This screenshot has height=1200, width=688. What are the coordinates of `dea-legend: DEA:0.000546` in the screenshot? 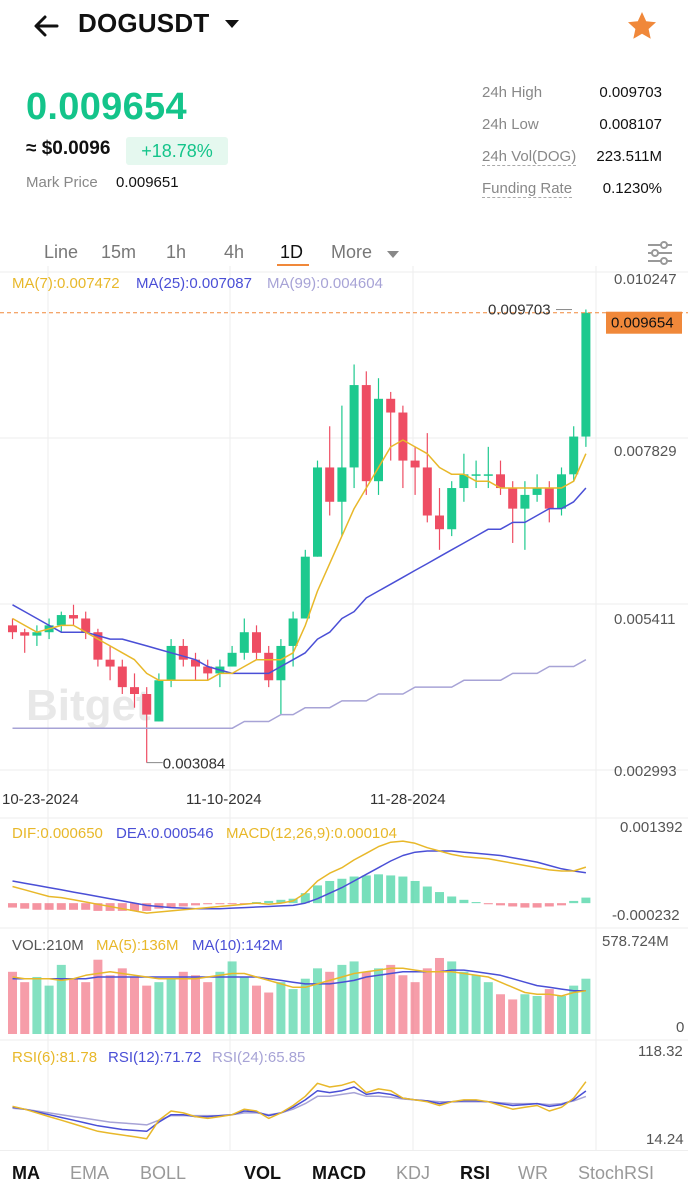 It's located at (165, 833).